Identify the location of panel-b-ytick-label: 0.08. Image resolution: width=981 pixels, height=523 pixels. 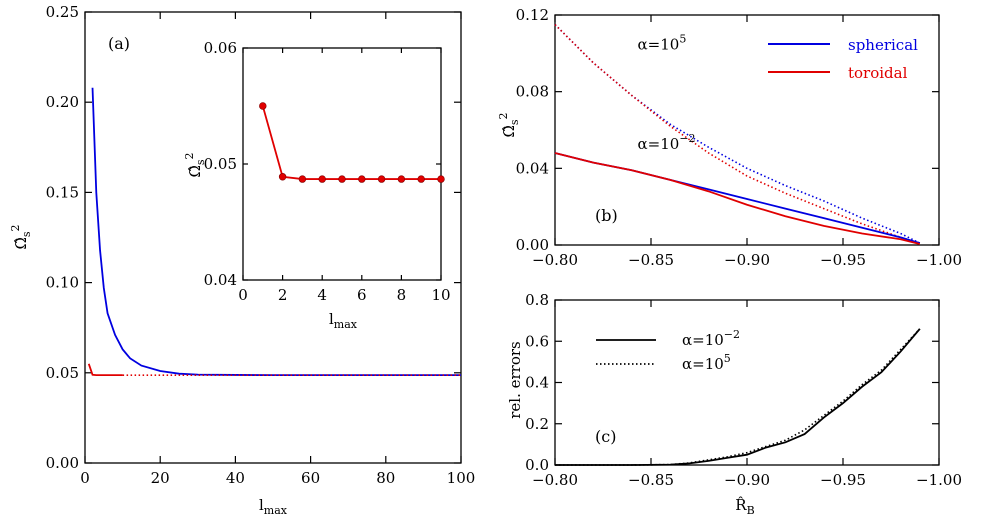
(532, 92).